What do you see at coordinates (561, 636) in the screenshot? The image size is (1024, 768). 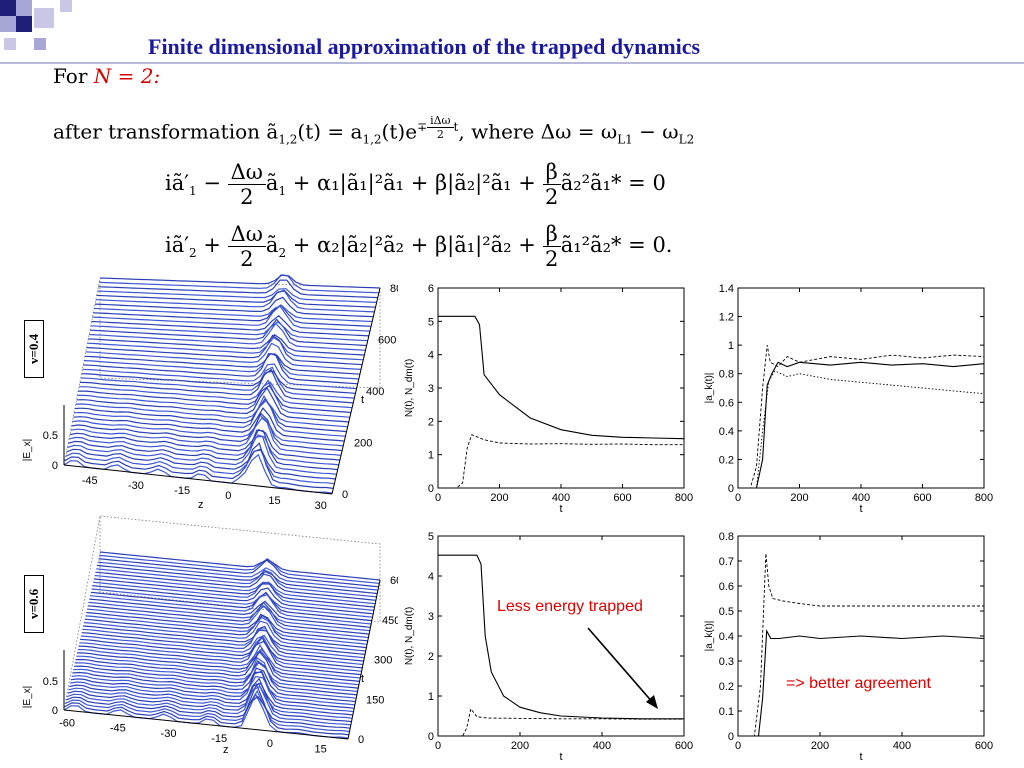 I see `plot-frame` at bounding box center [561, 636].